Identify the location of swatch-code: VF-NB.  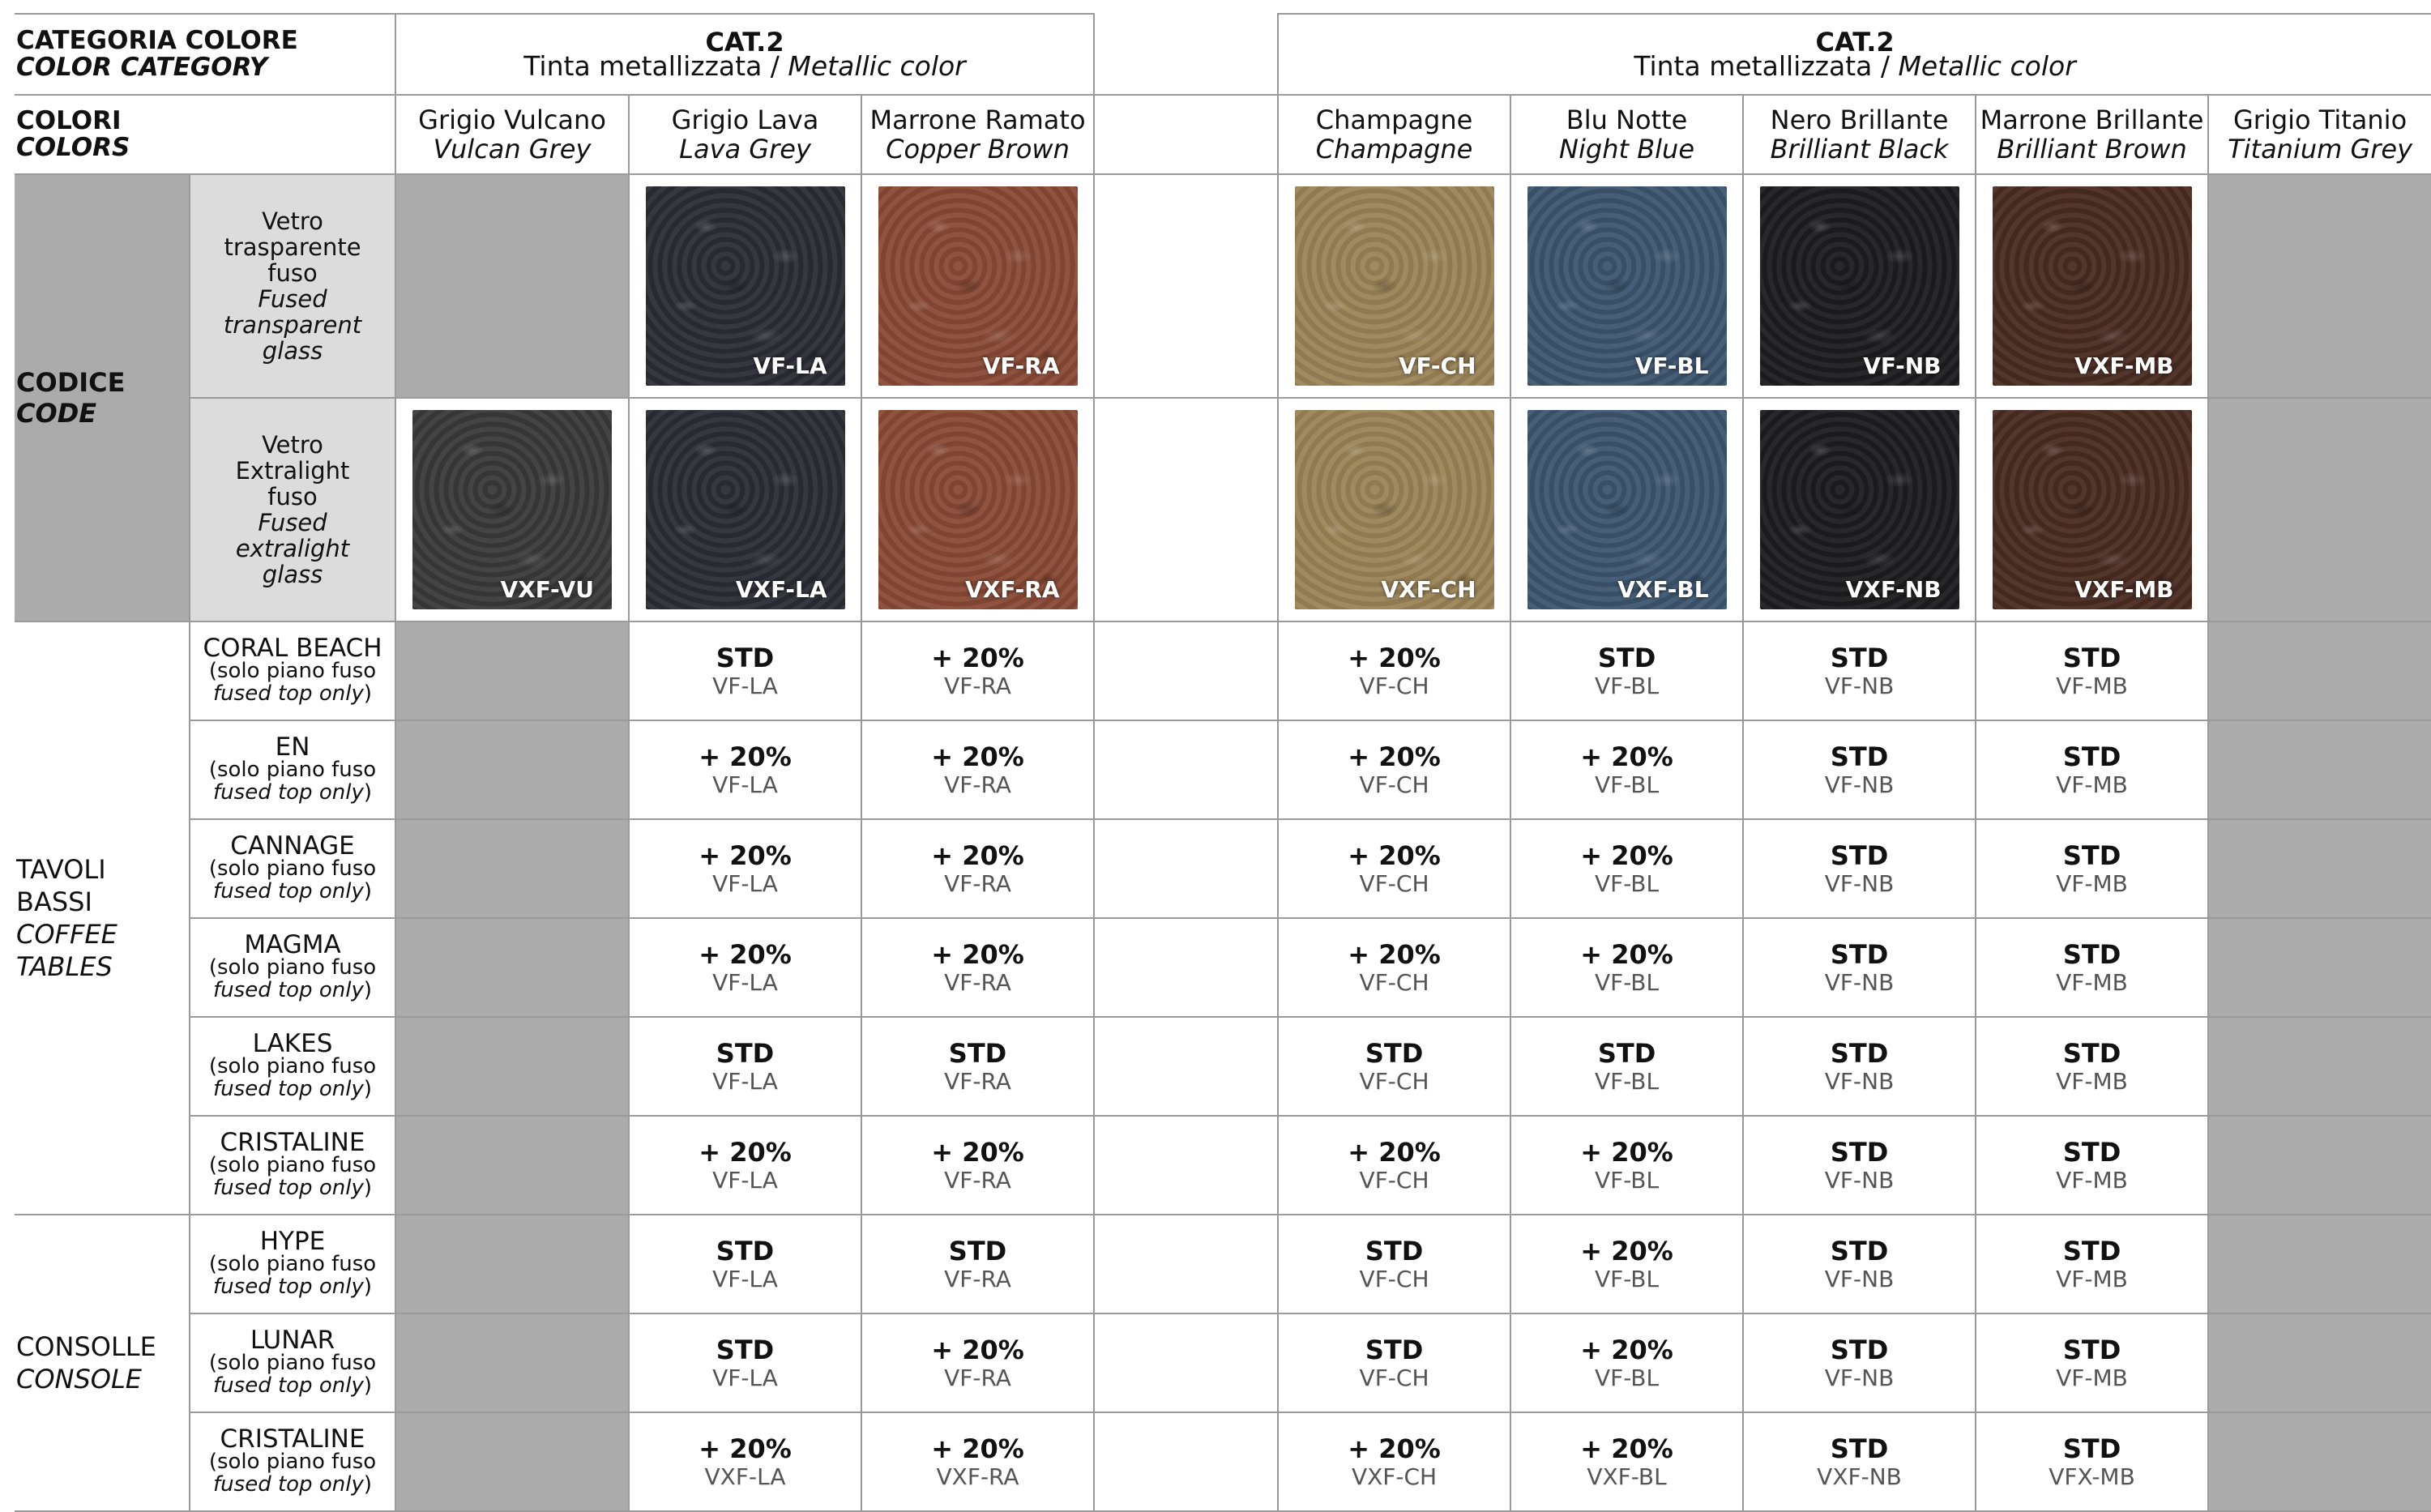
(1902, 365).